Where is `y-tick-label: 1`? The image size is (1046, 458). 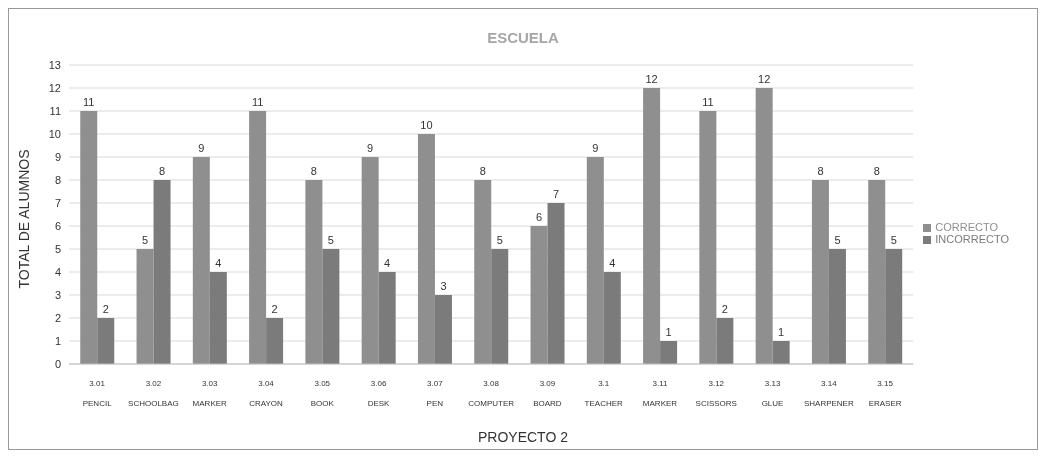
y-tick-label: 1 is located at coordinates (57, 340).